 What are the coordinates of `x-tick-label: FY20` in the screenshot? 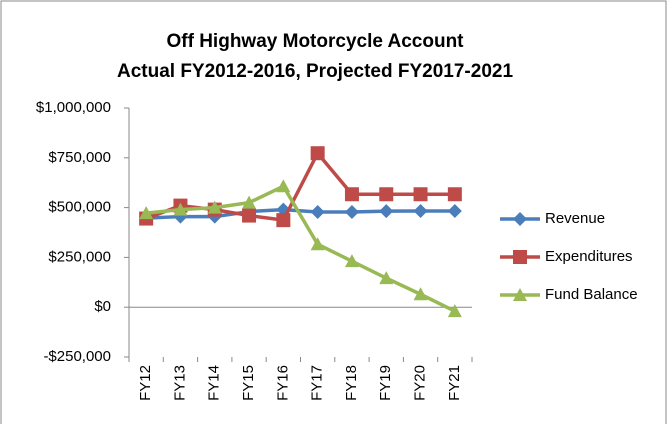 It's located at (420, 383).